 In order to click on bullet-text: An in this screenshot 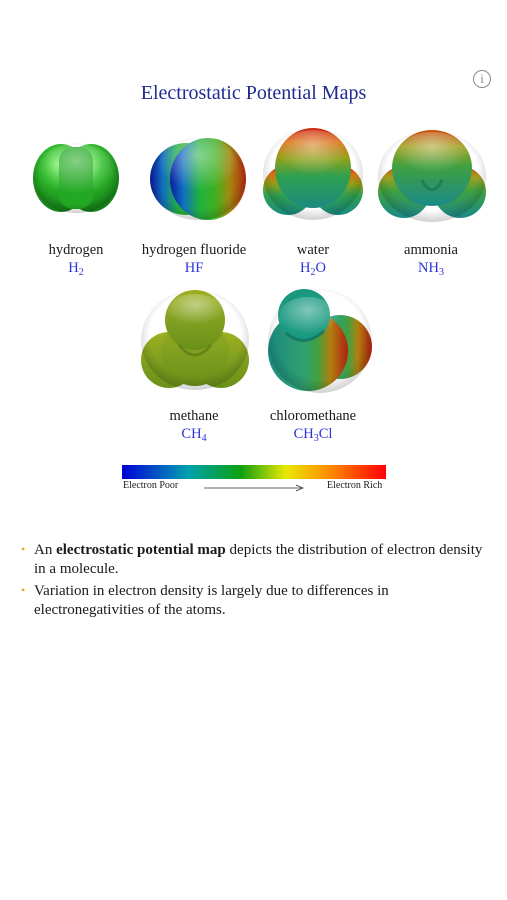, I will do `click(45, 550)`.